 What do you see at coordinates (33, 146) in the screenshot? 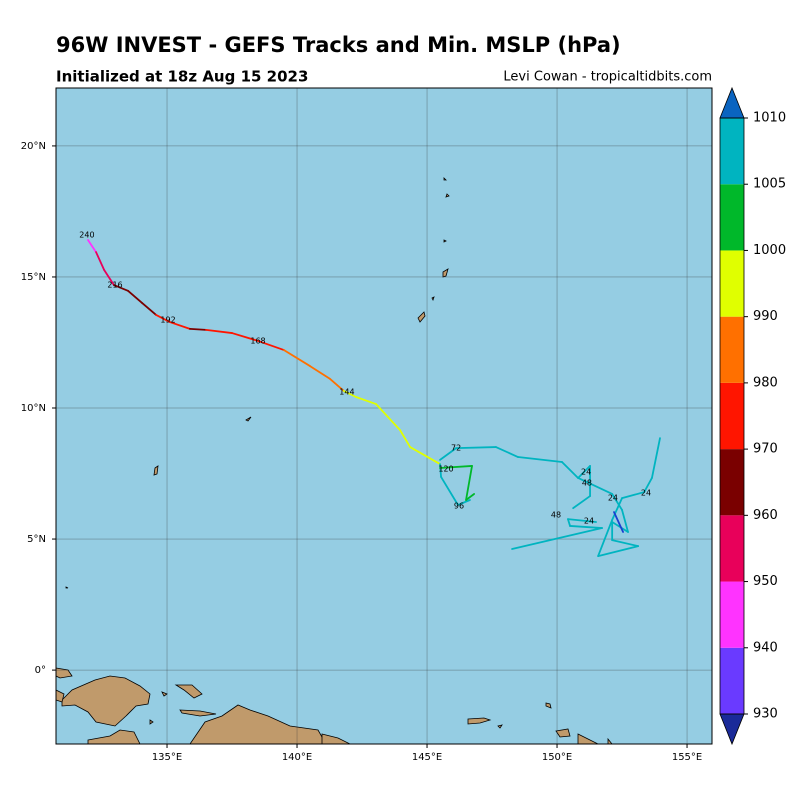
I see `y-tick-label: 20°N` at bounding box center [33, 146].